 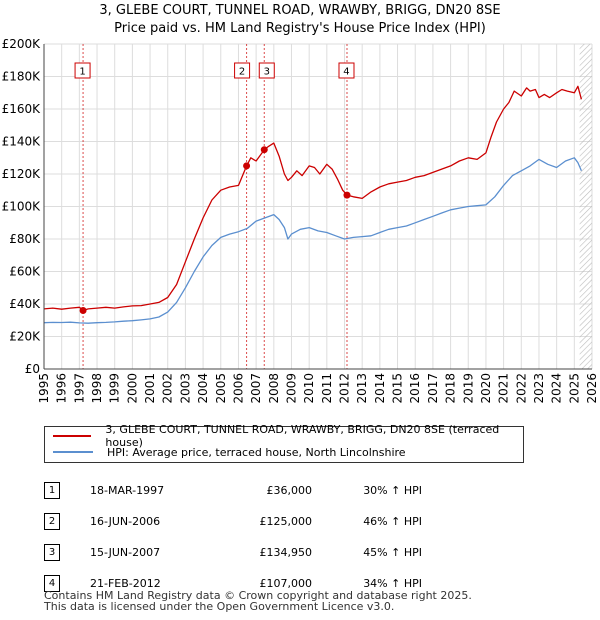 I want to click on y-tick-label: £120K, so click(x=22, y=174).